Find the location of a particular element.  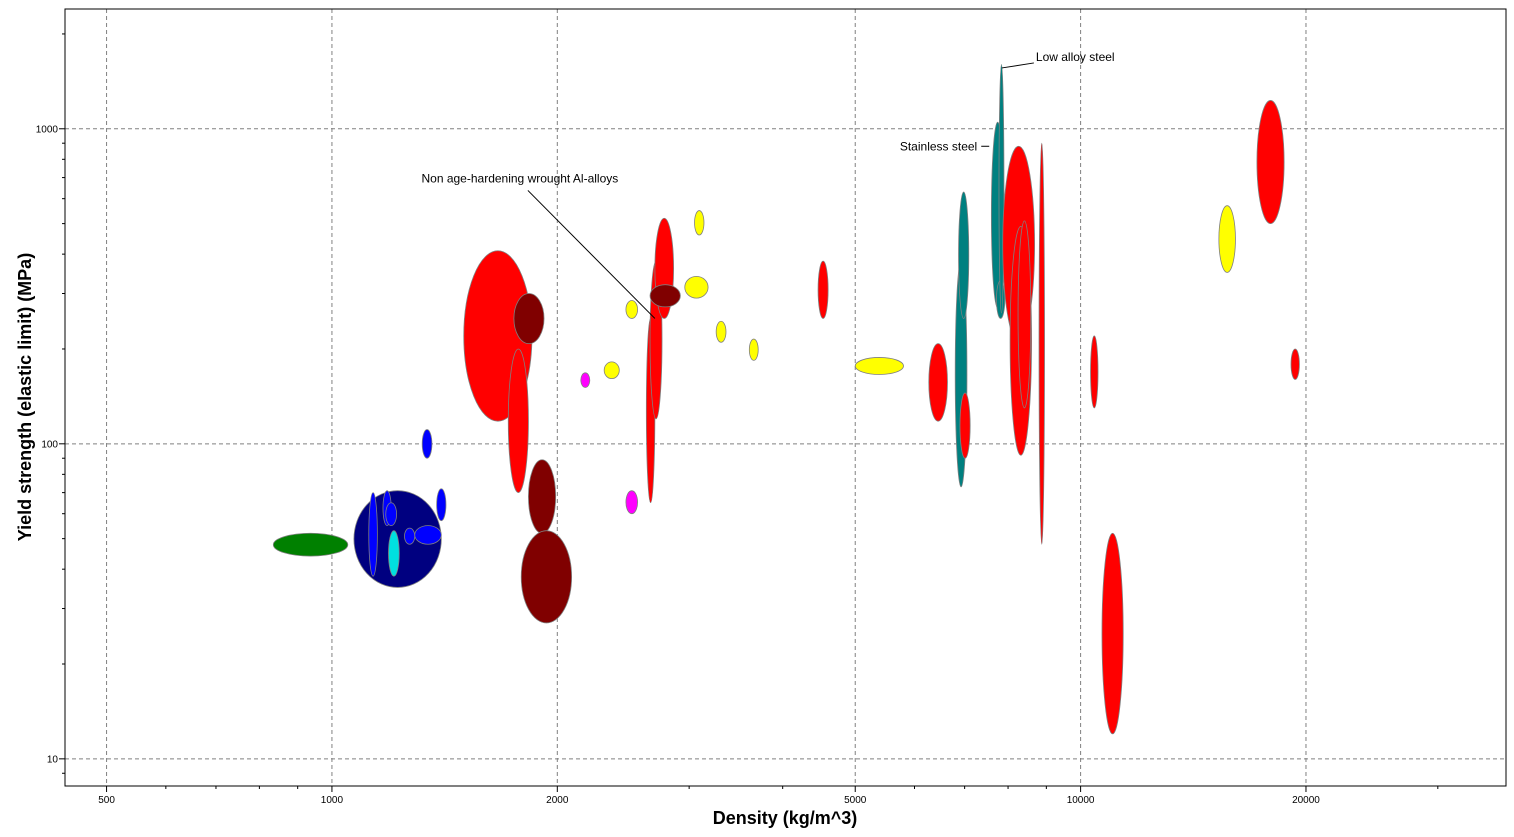

x-tick-label: 1000 is located at coordinates (332, 800).